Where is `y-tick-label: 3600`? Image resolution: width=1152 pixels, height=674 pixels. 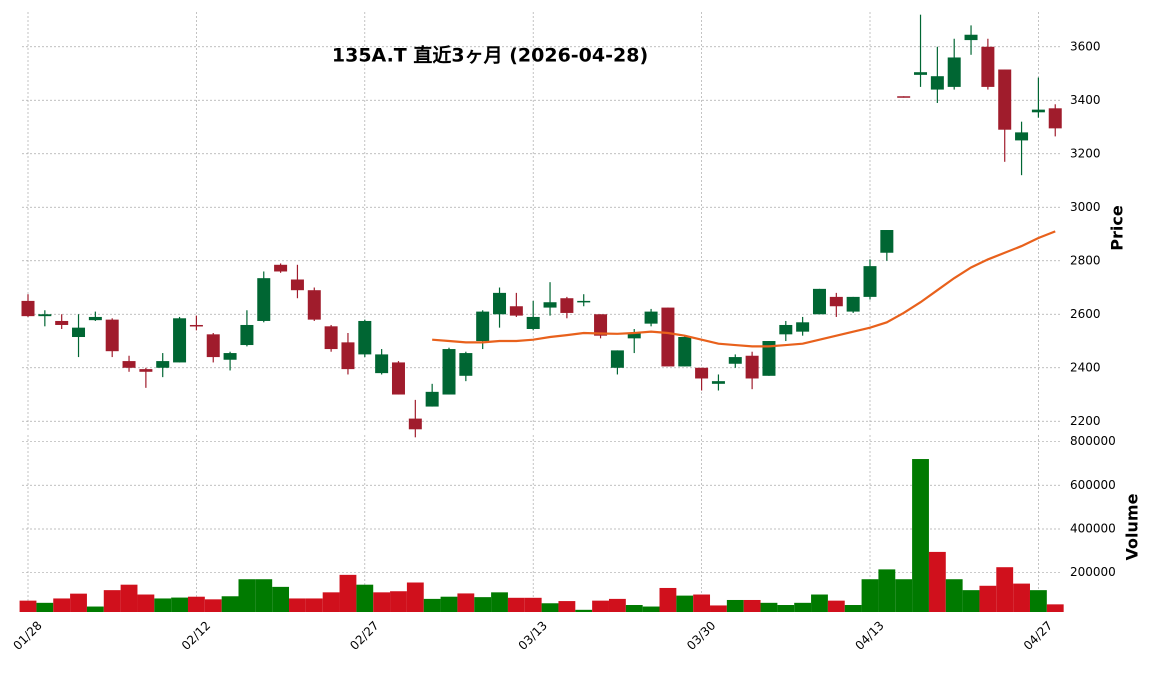
y-tick-label: 3600 is located at coordinates (1085, 46).